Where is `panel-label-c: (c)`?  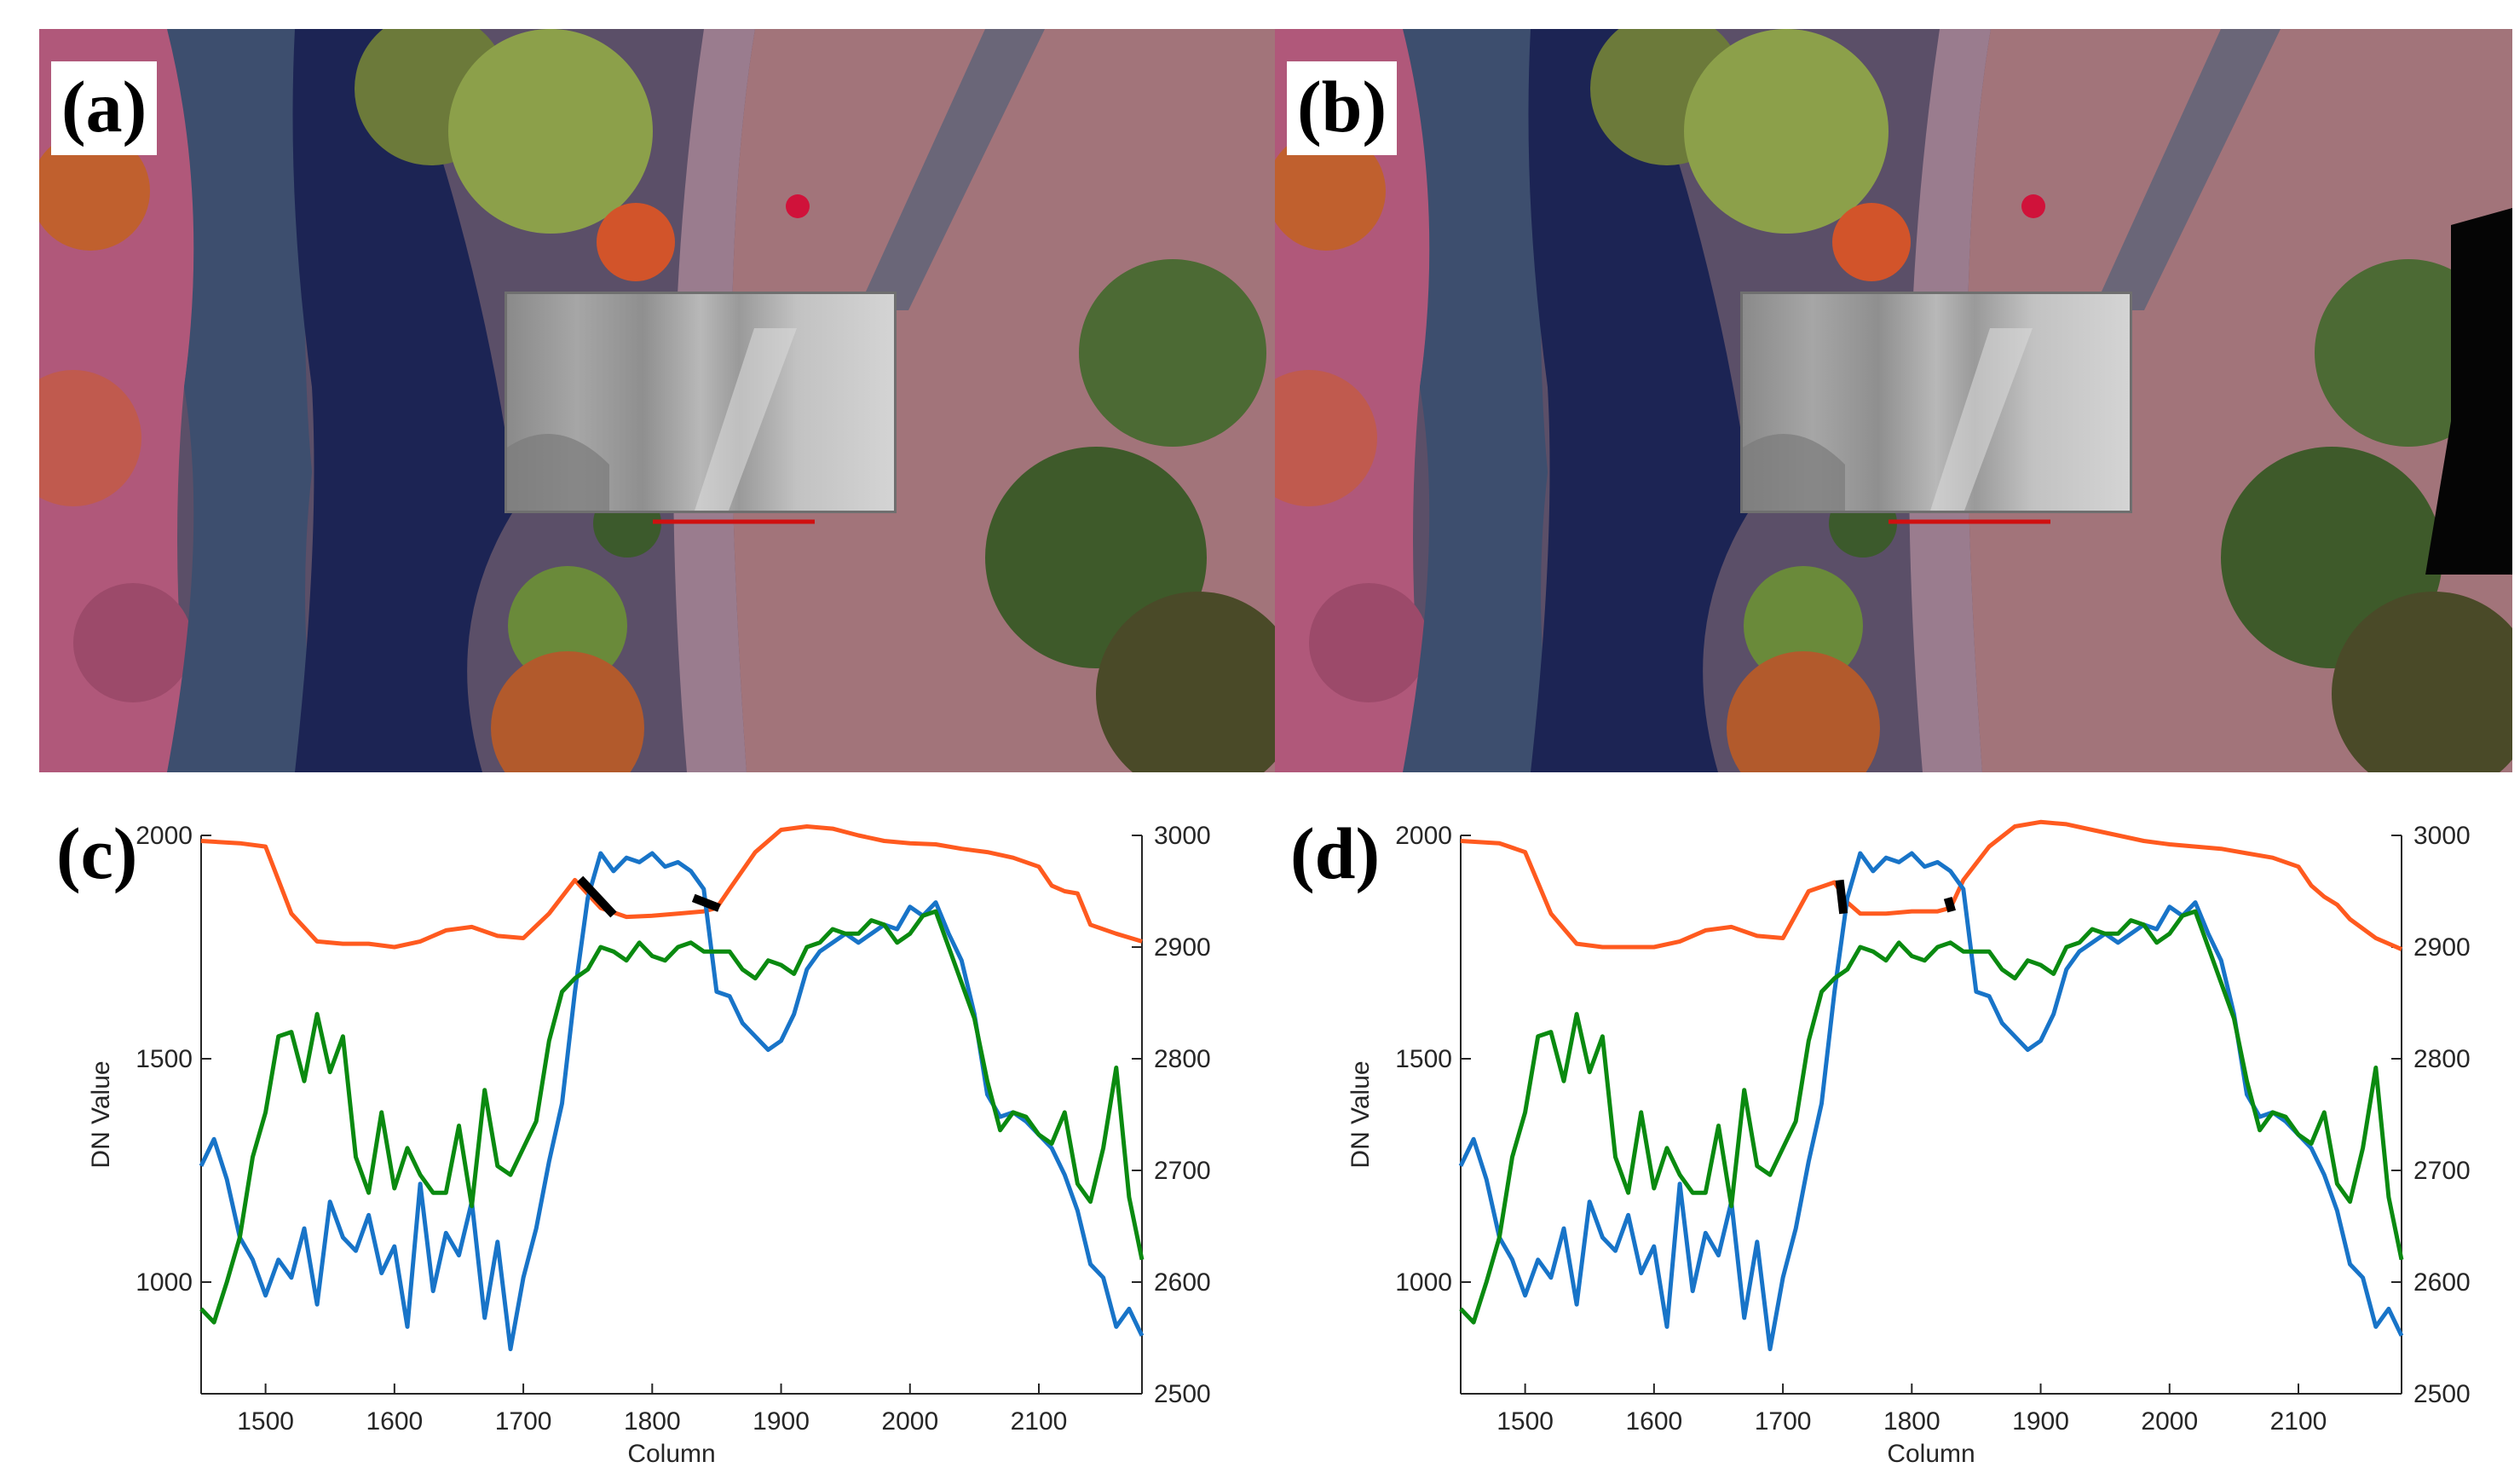 panel-label-c: (c) is located at coordinates (97, 853).